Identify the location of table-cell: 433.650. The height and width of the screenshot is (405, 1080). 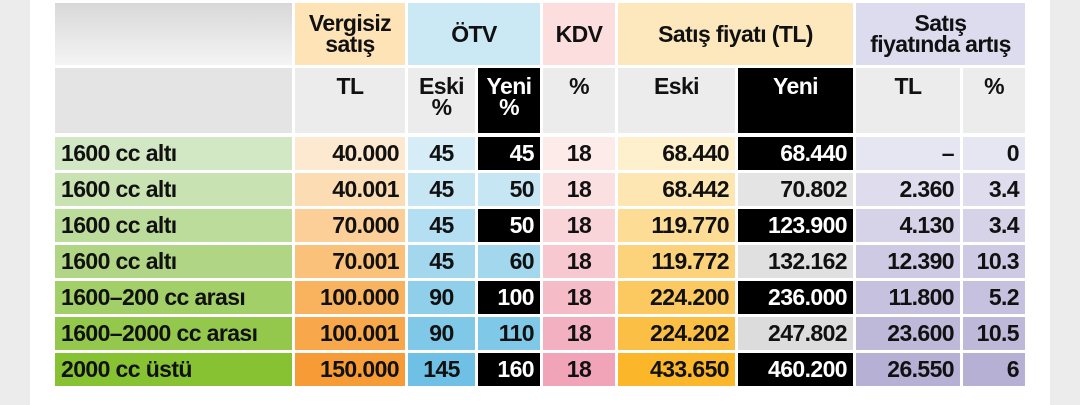
(676, 369).